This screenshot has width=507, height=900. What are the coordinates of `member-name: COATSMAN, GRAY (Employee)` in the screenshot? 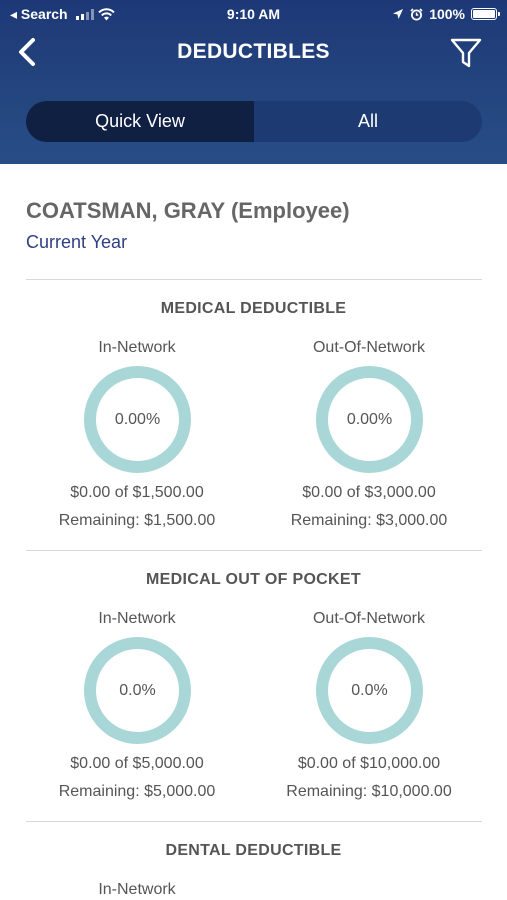 It's located at (188, 210).